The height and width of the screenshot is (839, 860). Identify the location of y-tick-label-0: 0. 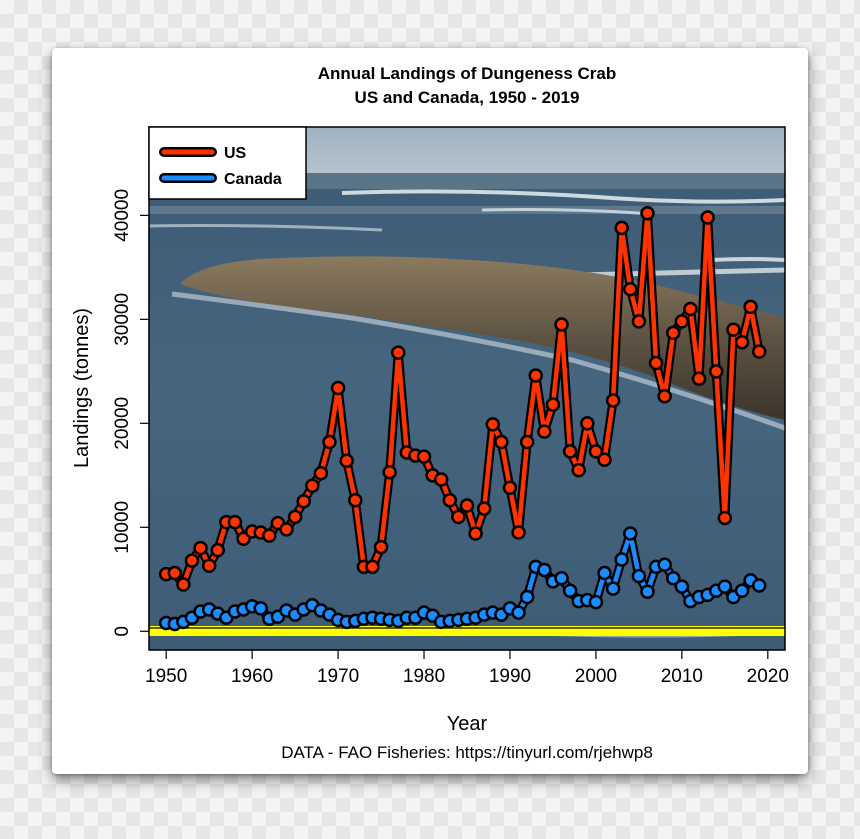
(122, 631).